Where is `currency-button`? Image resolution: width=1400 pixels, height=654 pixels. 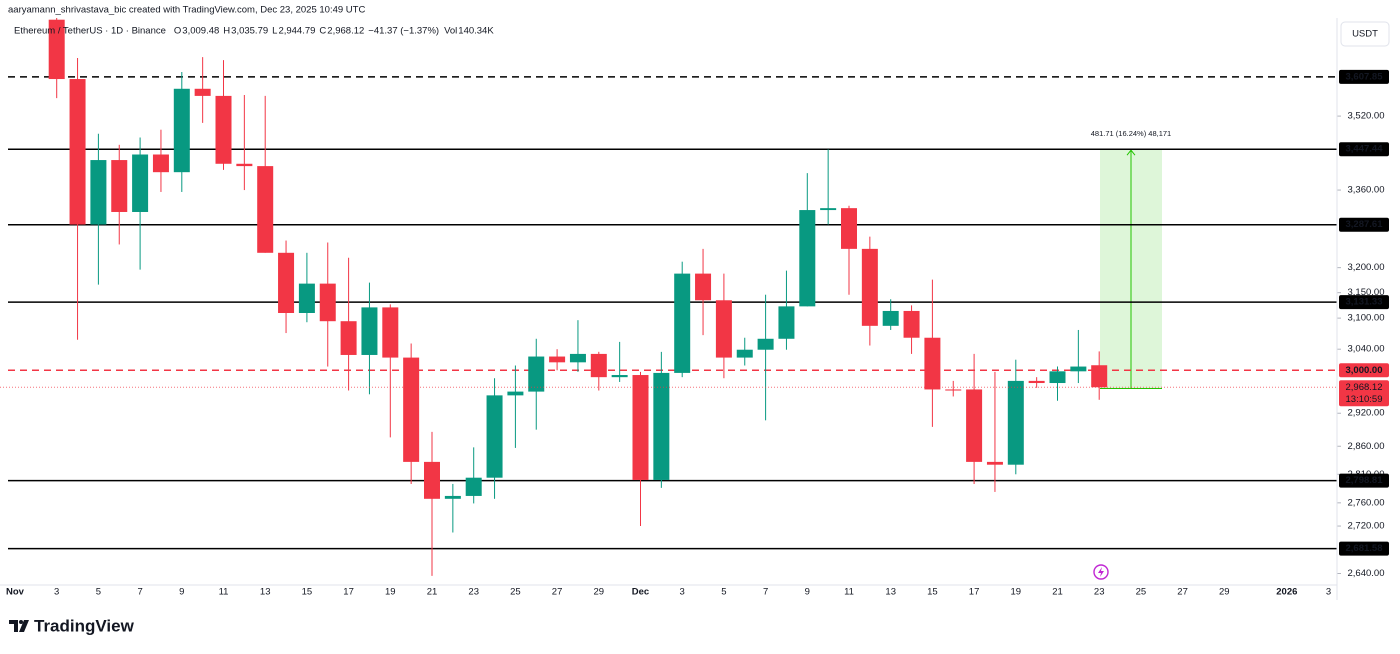 currency-button is located at coordinates (1365, 34).